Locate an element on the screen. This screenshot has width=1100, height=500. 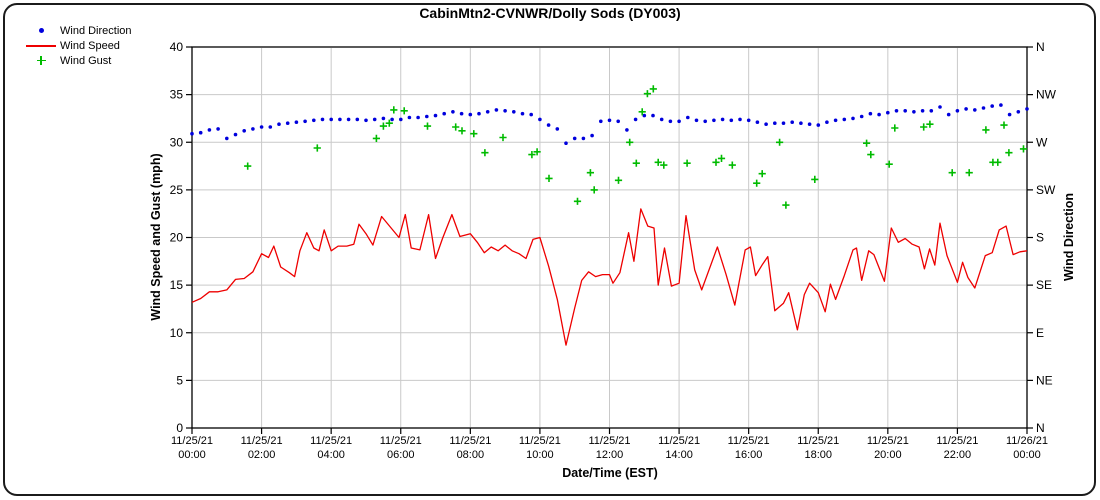
x-tick-label-date: 11/26/21 is located at coordinates (1027, 441).